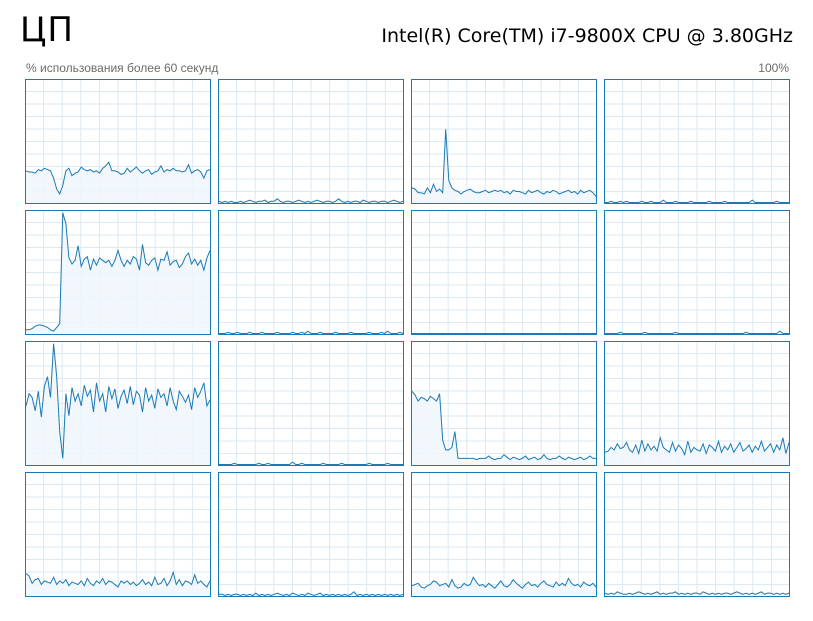 This screenshot has width=813, height=621. Describe the element at coordinates (122, 68) in the screenshot. I see `usage-caption: % использования более 60 секунд` at that location.